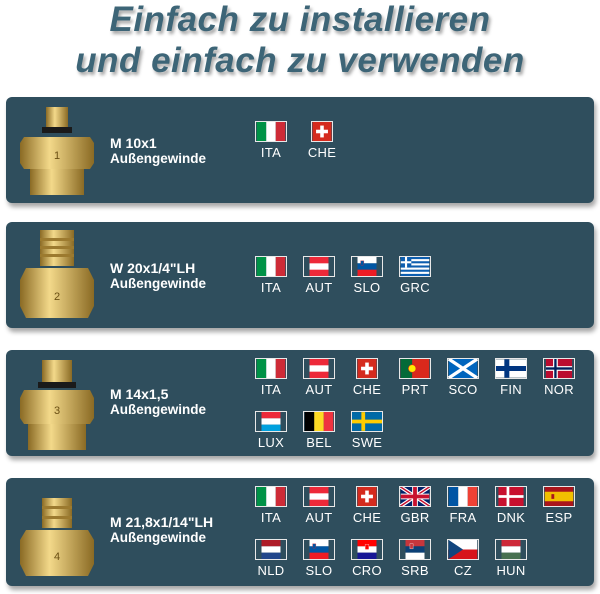  What do you see at coordinates (463, 570) in the screenshot?
I see `country-code: CZ` at bounding box center [463, 570].